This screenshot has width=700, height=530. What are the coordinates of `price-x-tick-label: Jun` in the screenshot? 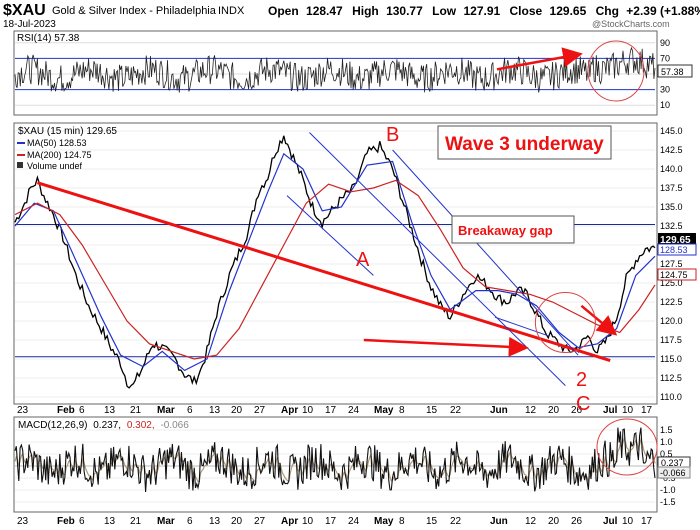 It's located at (499, 410).